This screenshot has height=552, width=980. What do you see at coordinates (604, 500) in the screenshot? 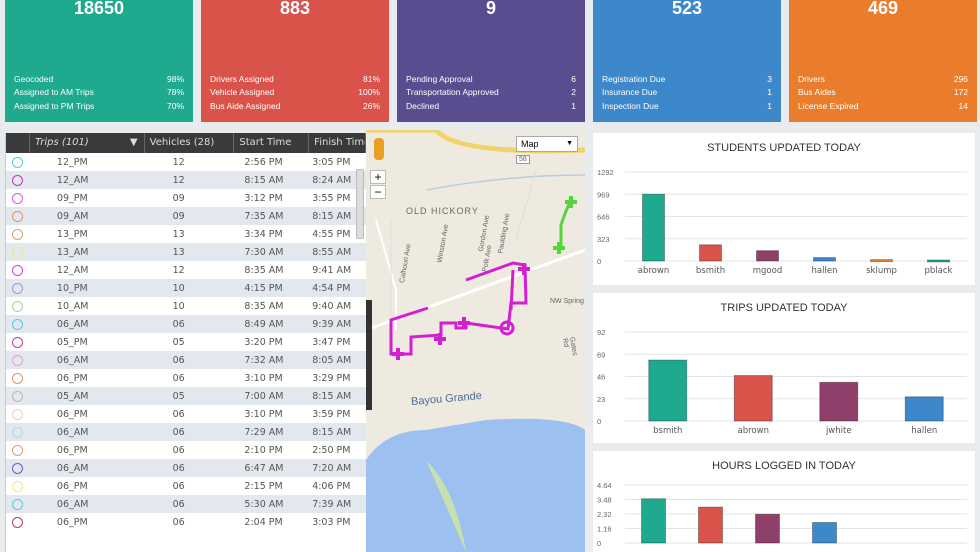
I see `y-tick-label: 3.48` at bounding box center [604, 500].